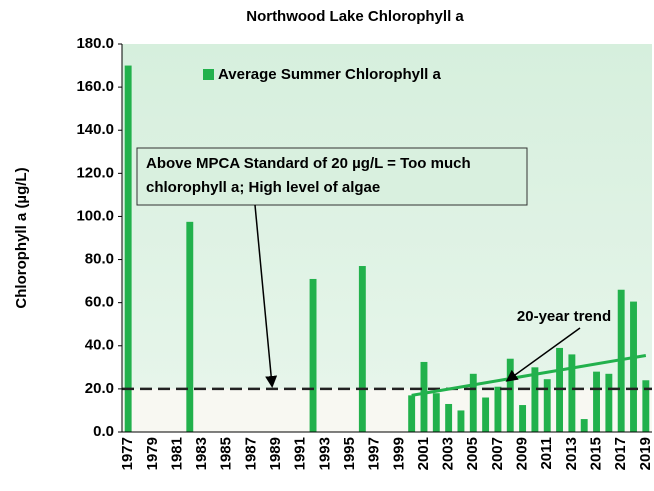 Image resolution: width=654 pixels, height=491 pixels. What do you see at coordinates (263, 187) in the screenshot?
I see `annotation-line: chlorophyll a; High level of algae` at bounding box center [263, 187].